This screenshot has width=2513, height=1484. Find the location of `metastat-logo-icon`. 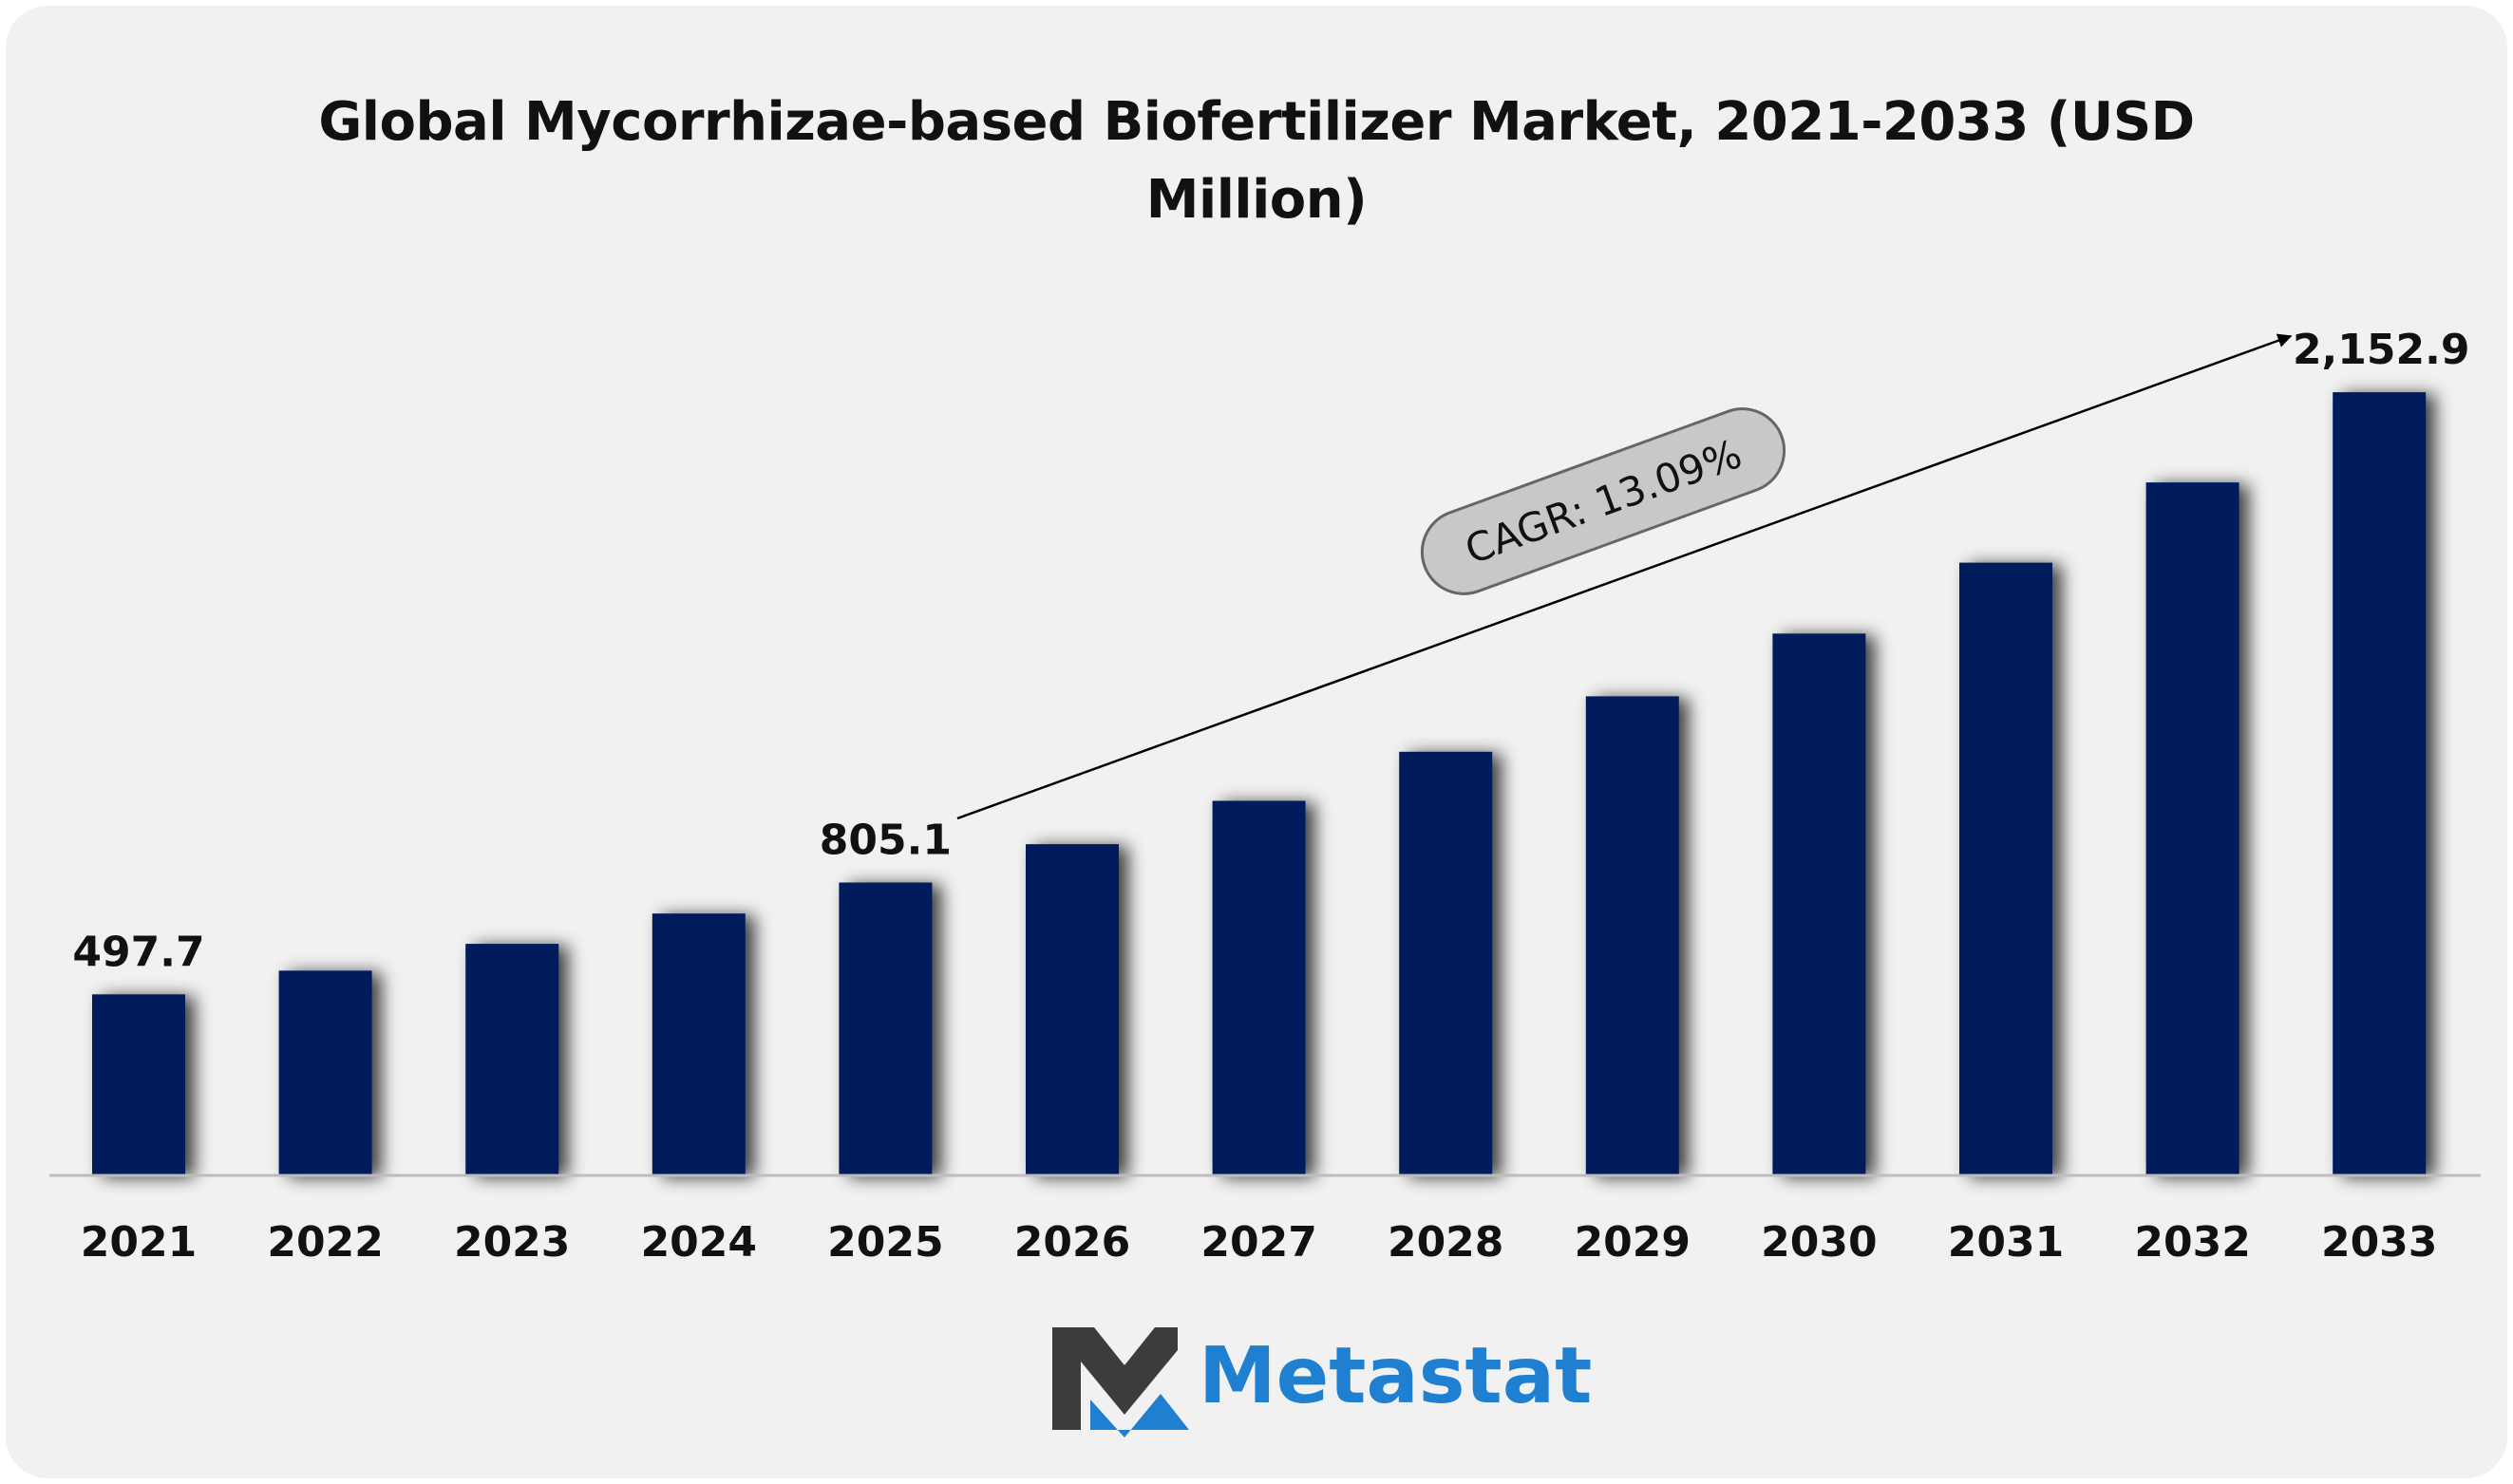

metastat-logo-icon is located at coordinates (1121, 1382).